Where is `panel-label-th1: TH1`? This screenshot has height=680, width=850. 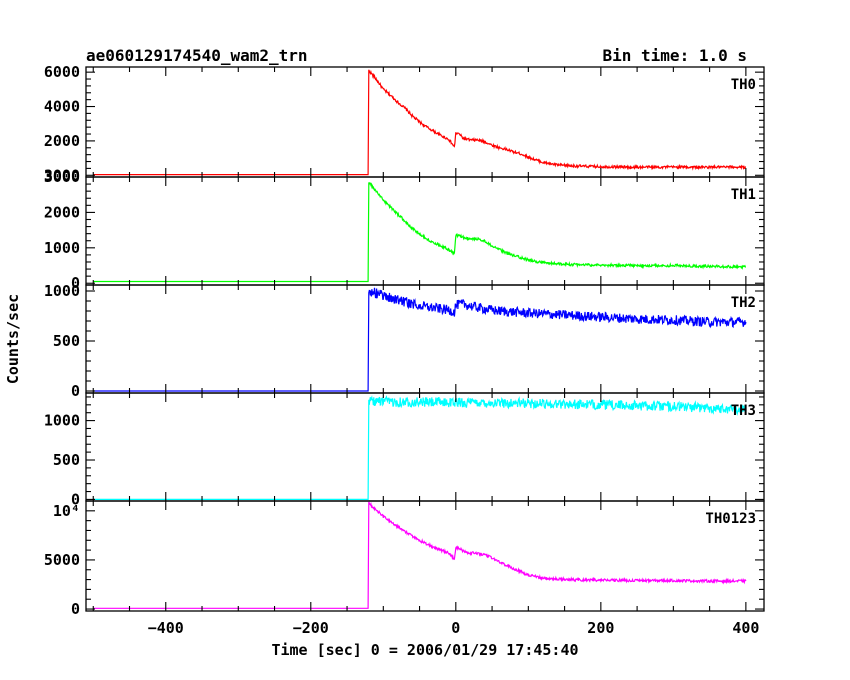 panel-label-th1: TH1 is located at coordinates (743, 195).